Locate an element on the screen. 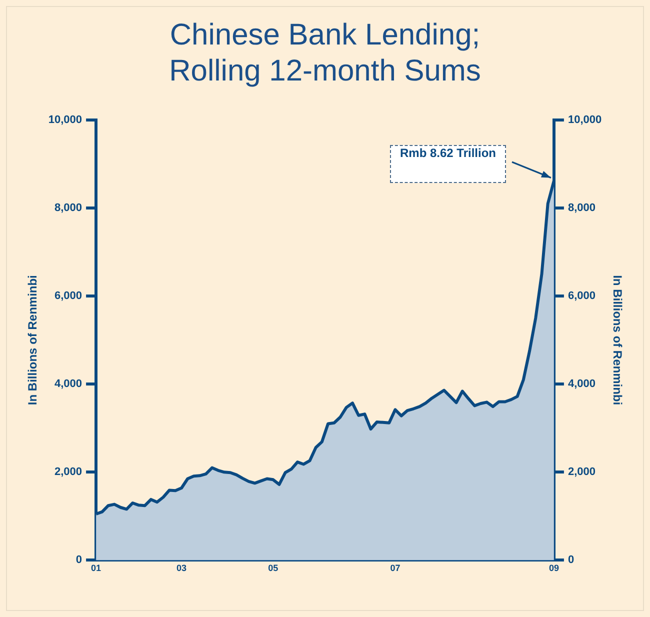  x-tick-label: 03 is located at coordinates (181, 568).